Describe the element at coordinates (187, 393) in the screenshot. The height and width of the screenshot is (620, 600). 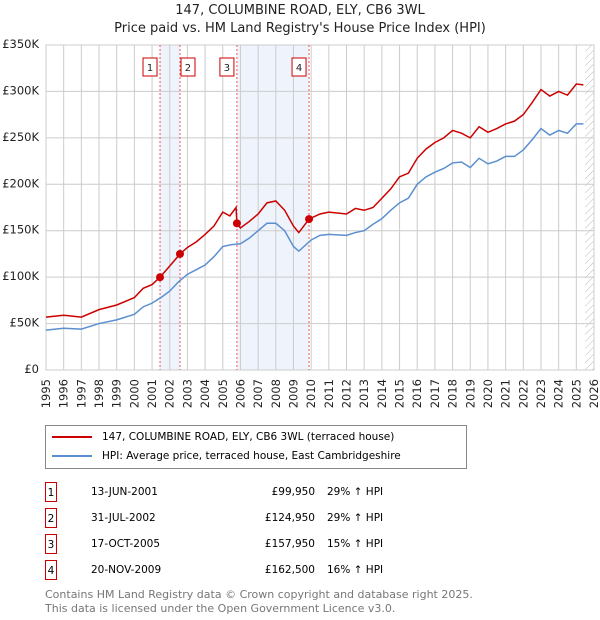
I see `x-tick-label: 2003` at that location.